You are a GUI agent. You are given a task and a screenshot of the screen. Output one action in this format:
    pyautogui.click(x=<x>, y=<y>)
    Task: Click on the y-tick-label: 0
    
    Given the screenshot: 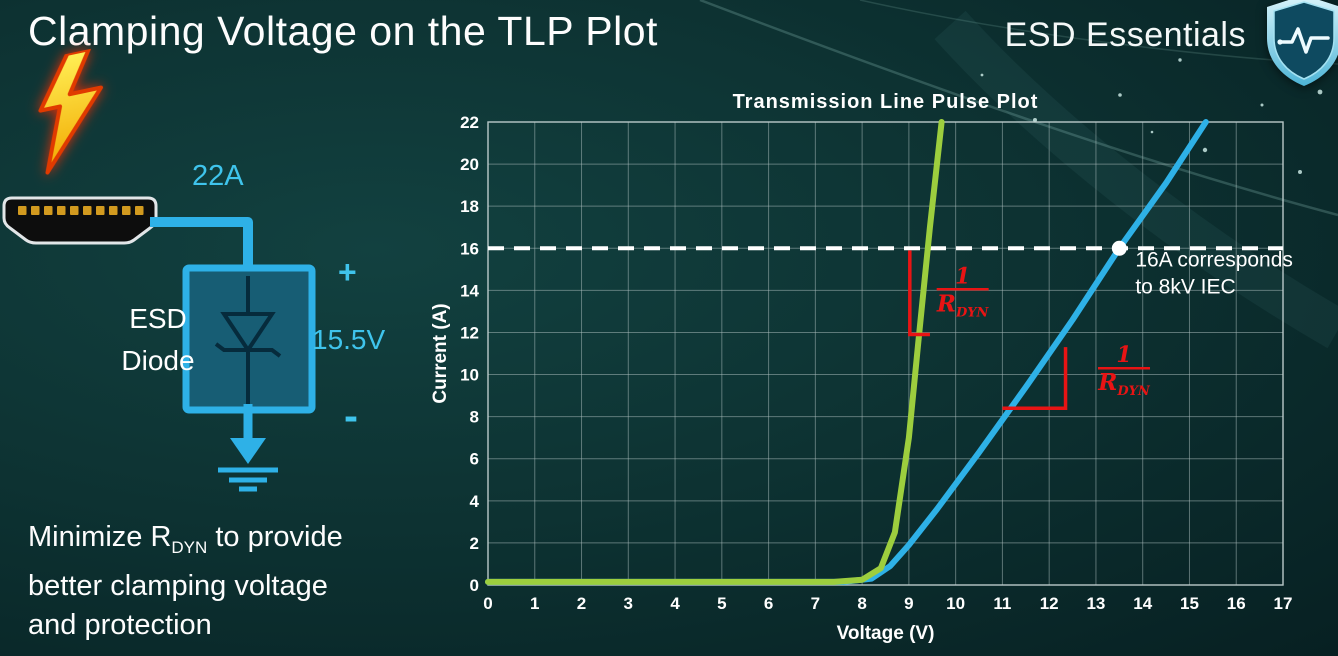 What is the action you would take?
    pyautogui.click(x=474, y=585)
    